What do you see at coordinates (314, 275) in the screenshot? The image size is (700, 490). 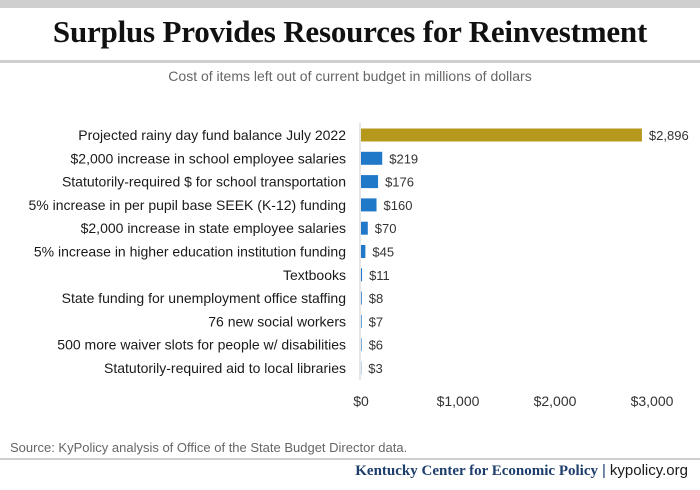 I see `category-label: Textbooks` at bounding box center [314, 275].